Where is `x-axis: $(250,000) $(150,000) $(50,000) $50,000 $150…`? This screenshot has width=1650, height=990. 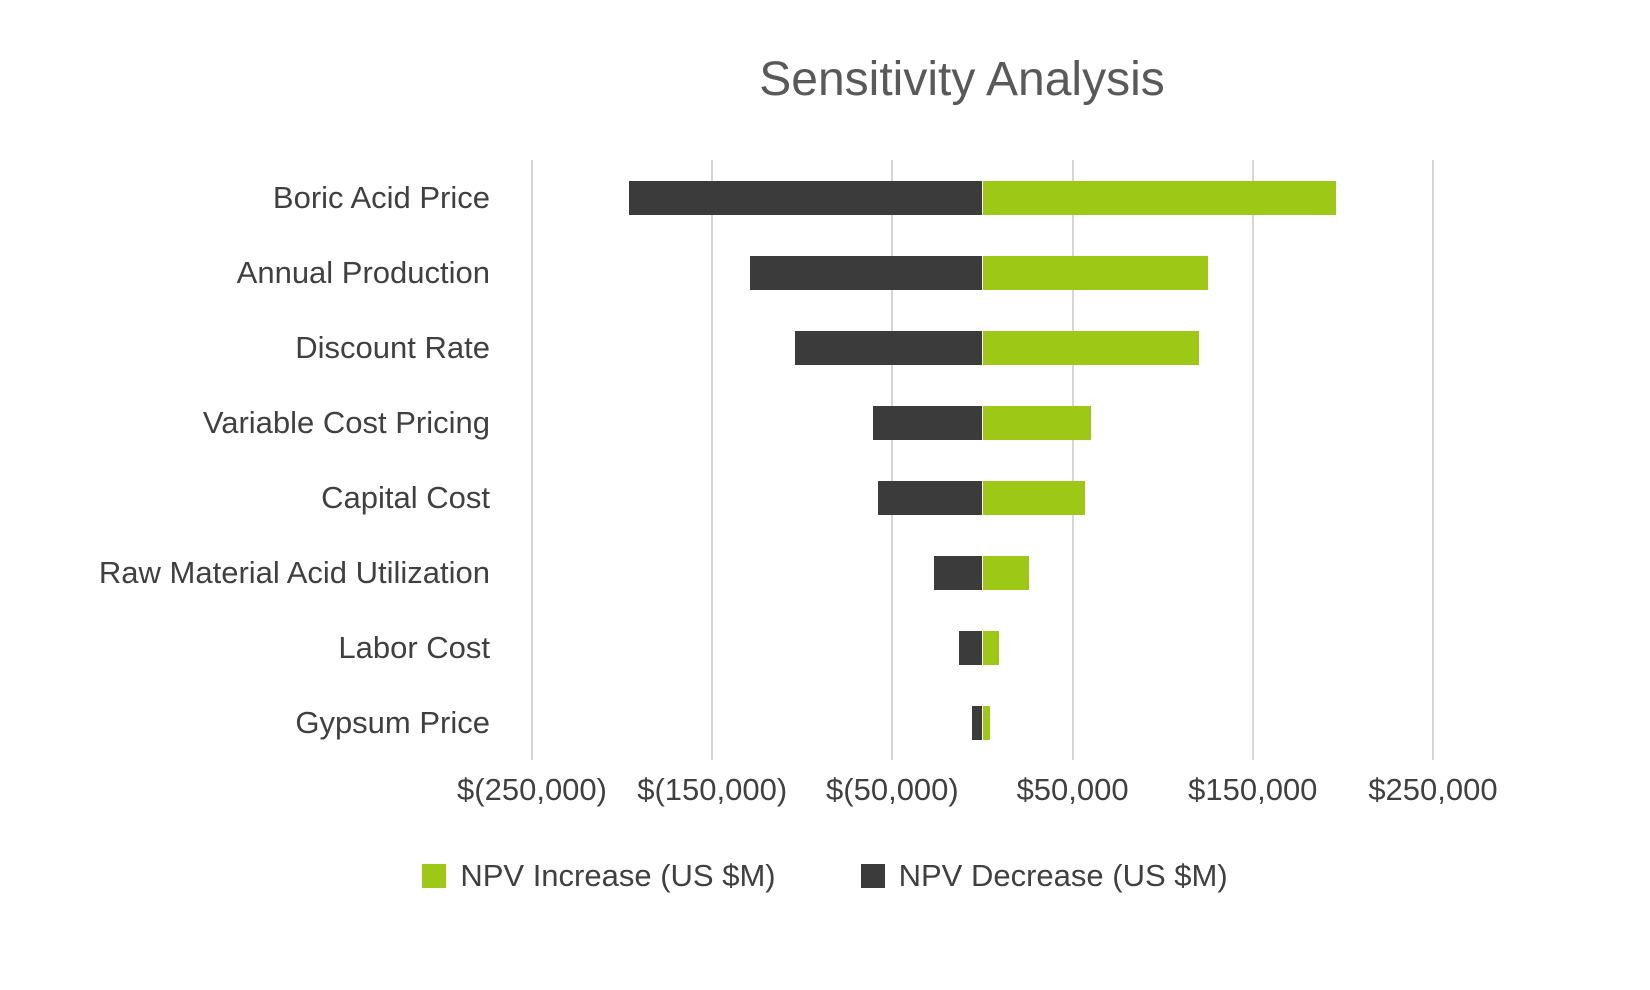 x-axis: $(250,000) $(150,000) $(50,000) $50,000 $150… is located at coordinates (977, 794).